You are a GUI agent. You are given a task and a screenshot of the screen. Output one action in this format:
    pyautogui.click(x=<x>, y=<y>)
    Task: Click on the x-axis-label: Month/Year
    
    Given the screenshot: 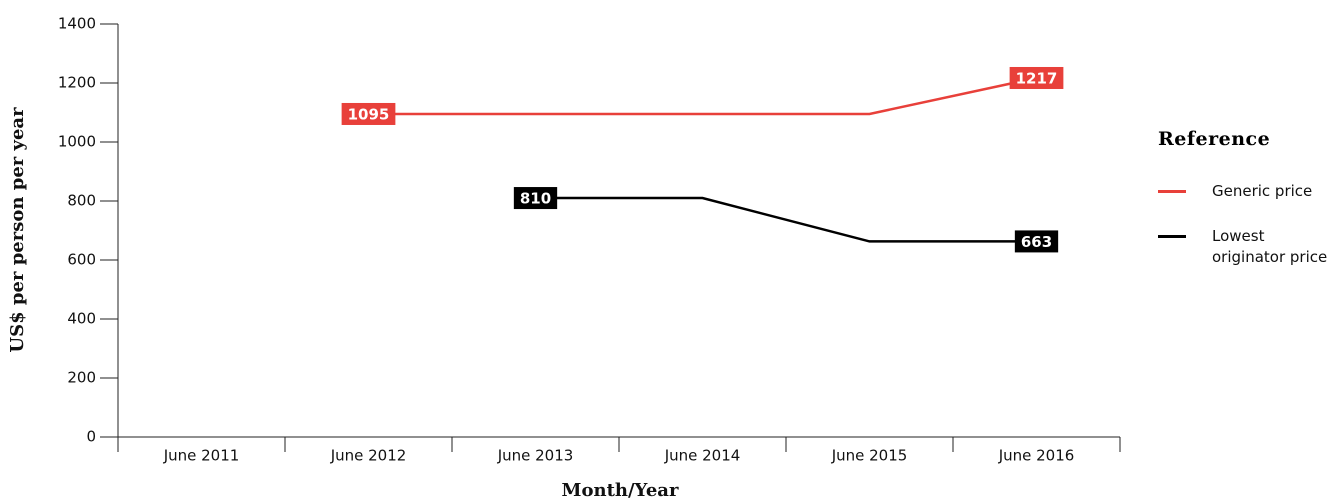 What is the action you would take?
    pyautogui.click(x=620, y=490)
    